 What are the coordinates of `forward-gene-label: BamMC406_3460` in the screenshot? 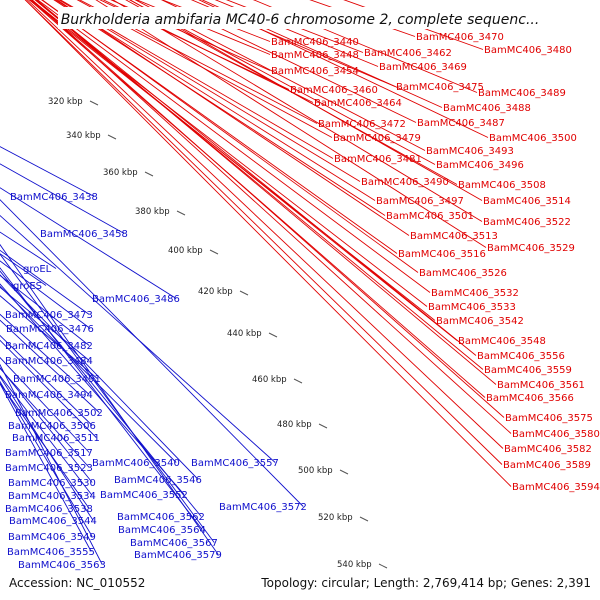 It's located at (334, 90).